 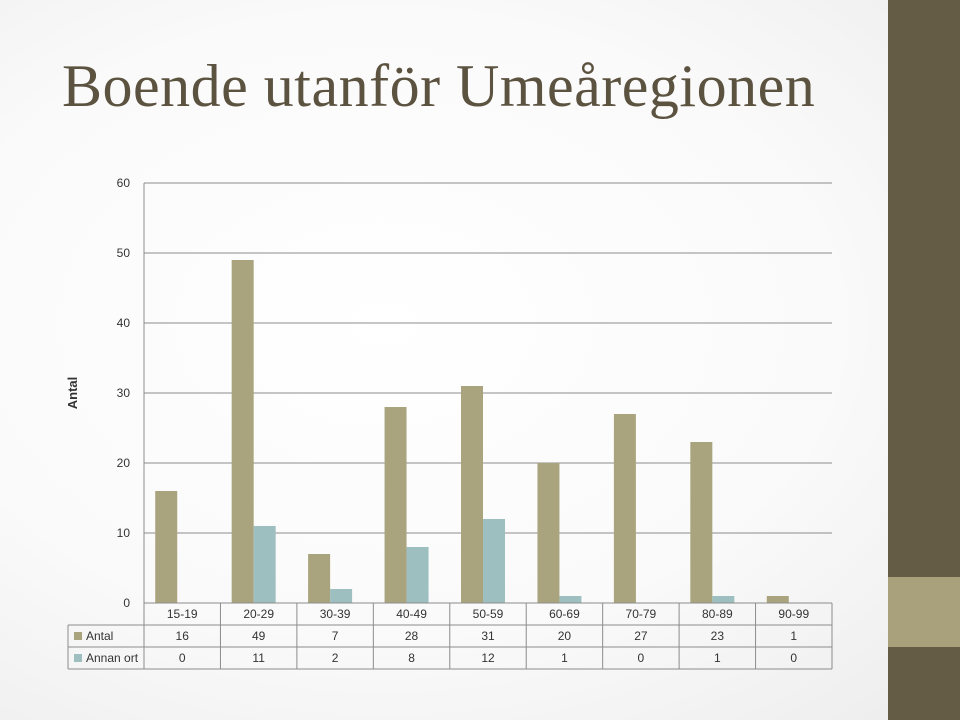 I want to click on table-value: 16, so click(x=183, y=636).